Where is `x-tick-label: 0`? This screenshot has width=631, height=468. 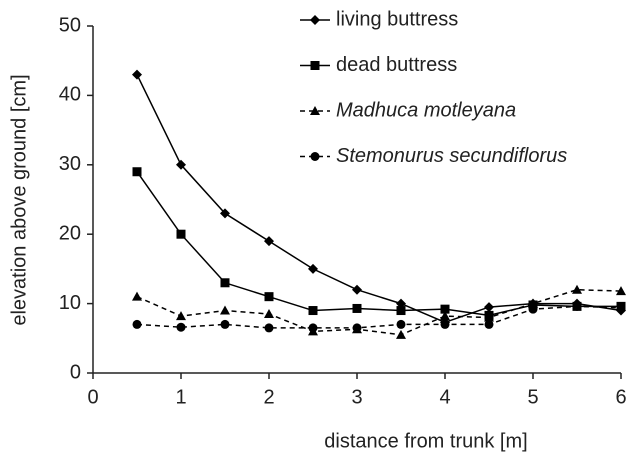 x-tick-label: 0 is located at coordinates (92, 397).